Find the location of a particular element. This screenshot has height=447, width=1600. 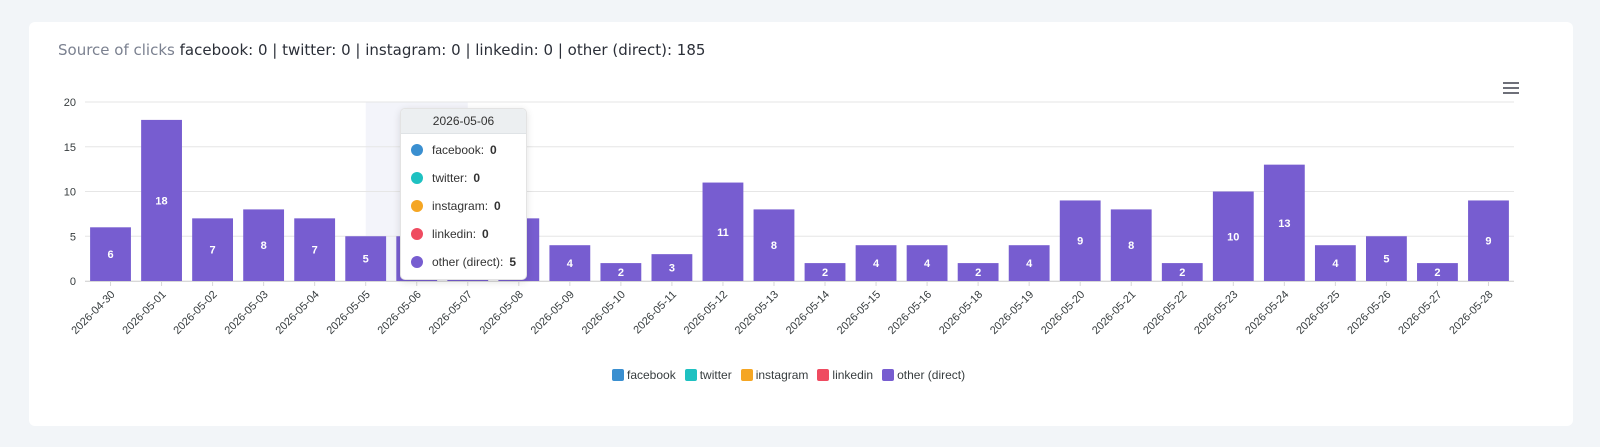

tooltip-row: linkedin: 0 is located at coordinates (463, 234).